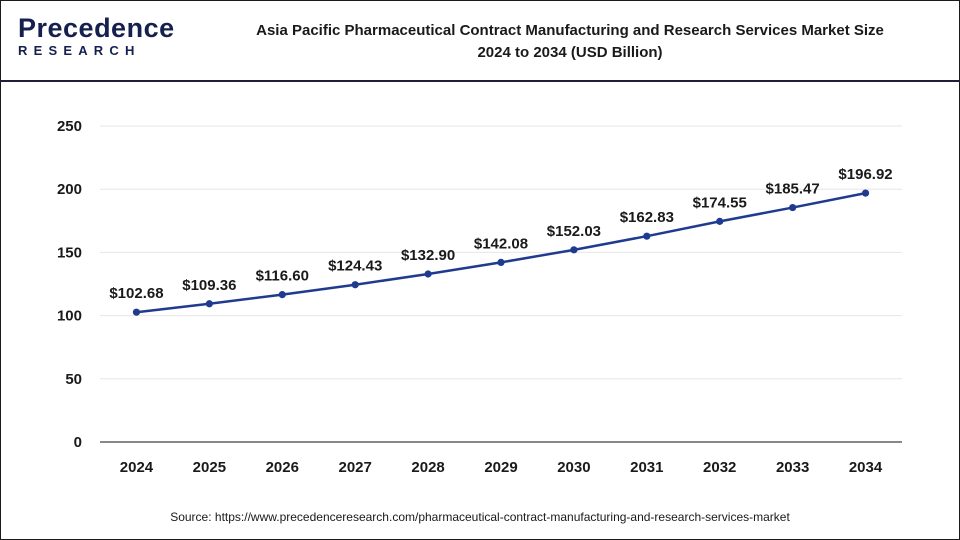 The width and height of the screenshot is (960, 540). What do you see at coordinates (69, 189) in the screenshot?
I see `y-tick-label: 200` at bounding box center [69, 189].